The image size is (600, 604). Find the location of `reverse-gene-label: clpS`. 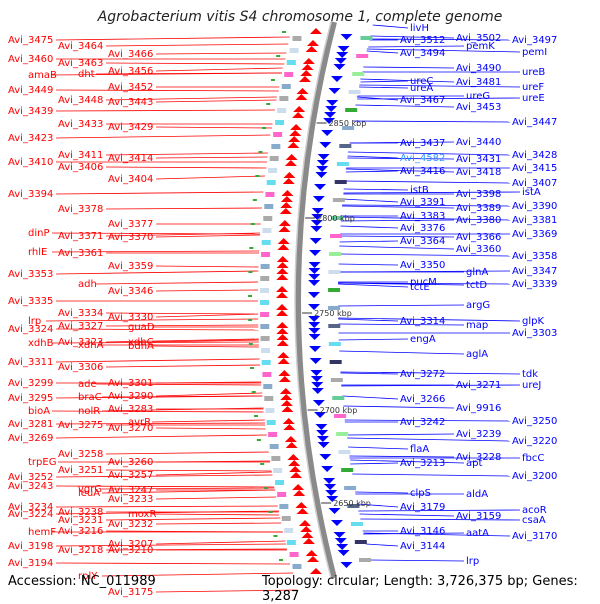

reverse-gene-label: clpS is located at coordinates (420, 493).